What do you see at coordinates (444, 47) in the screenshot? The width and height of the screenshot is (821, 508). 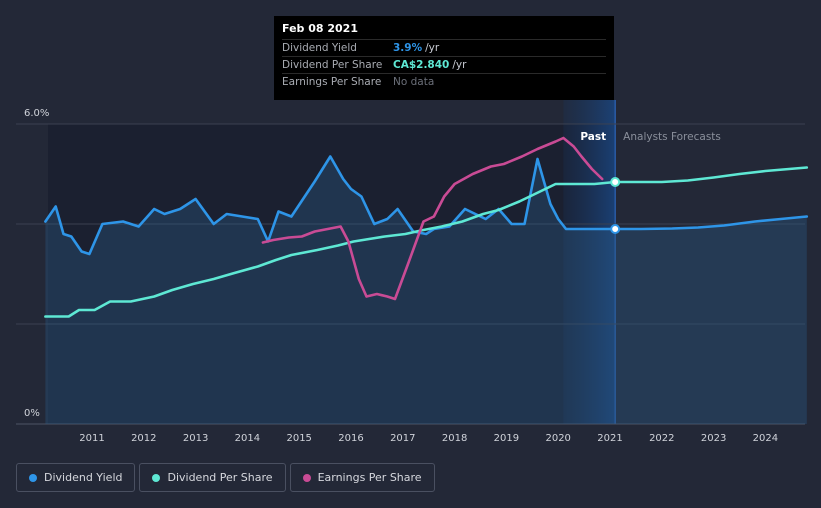 I see `tooltip-row-dividend-yield: Dividend Yield 3.9% /yr` at bounding box center [444, 47].